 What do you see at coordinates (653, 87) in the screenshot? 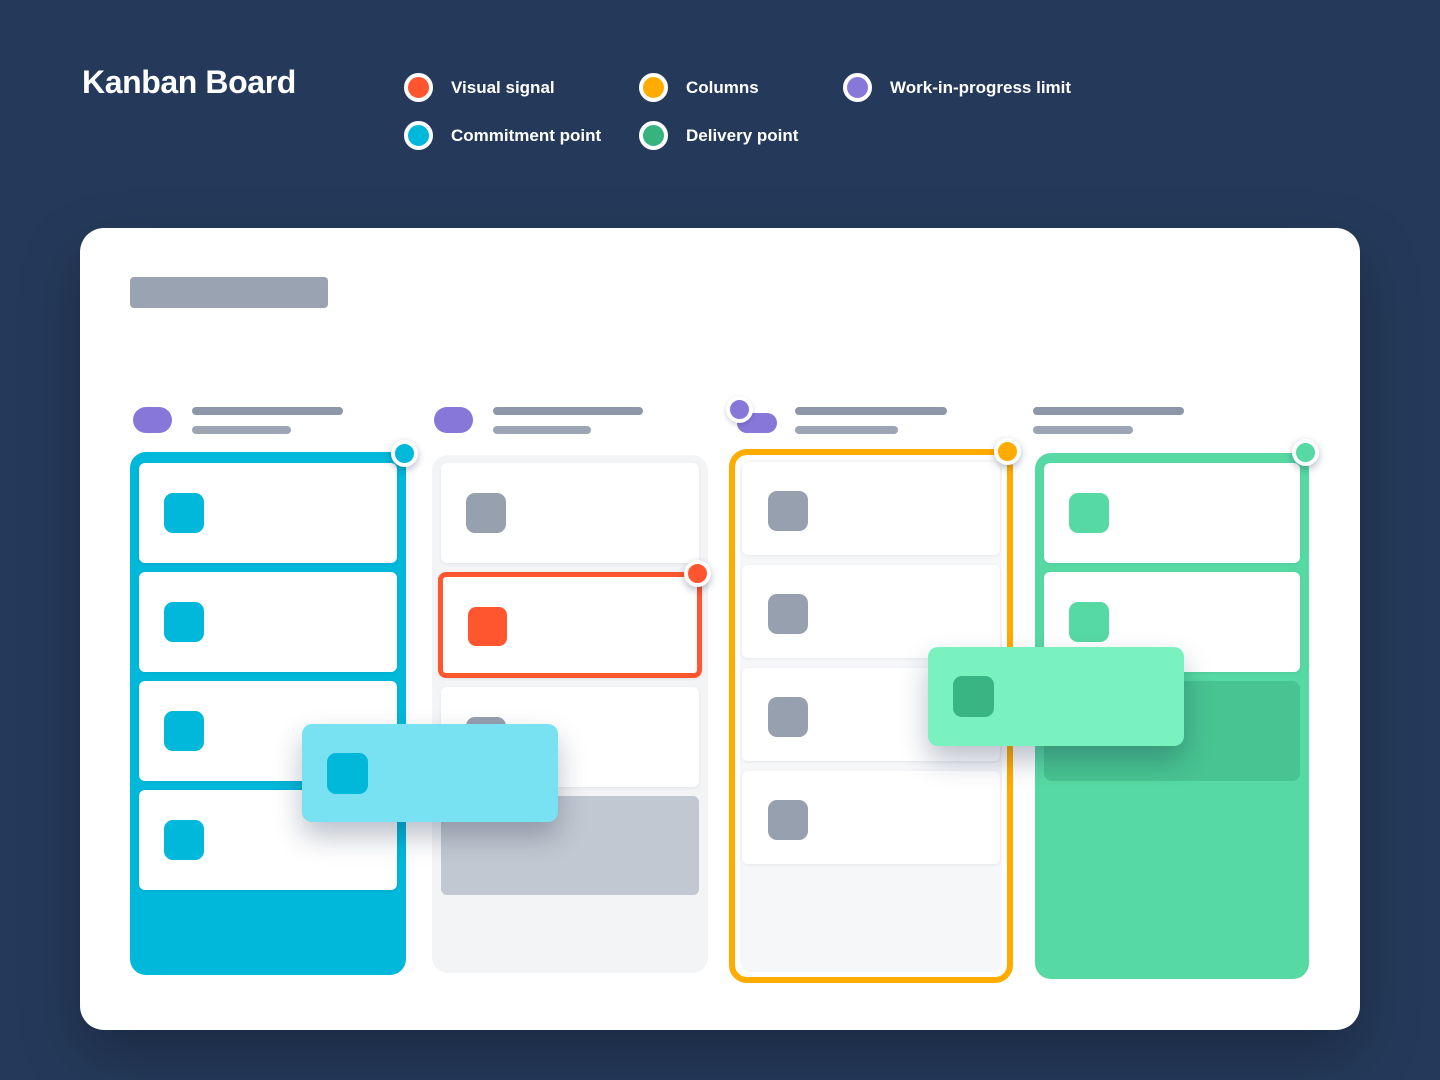
I see `columns-dot-icon` at bounding box center [653, 87].